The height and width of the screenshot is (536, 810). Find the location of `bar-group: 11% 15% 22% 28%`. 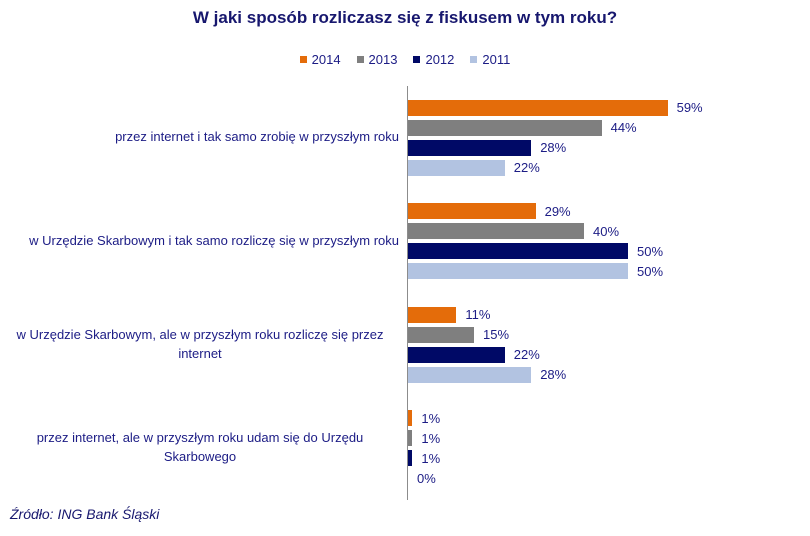

bar-group: 11% 15% 22% 28% is located at coordinates (608, 345).